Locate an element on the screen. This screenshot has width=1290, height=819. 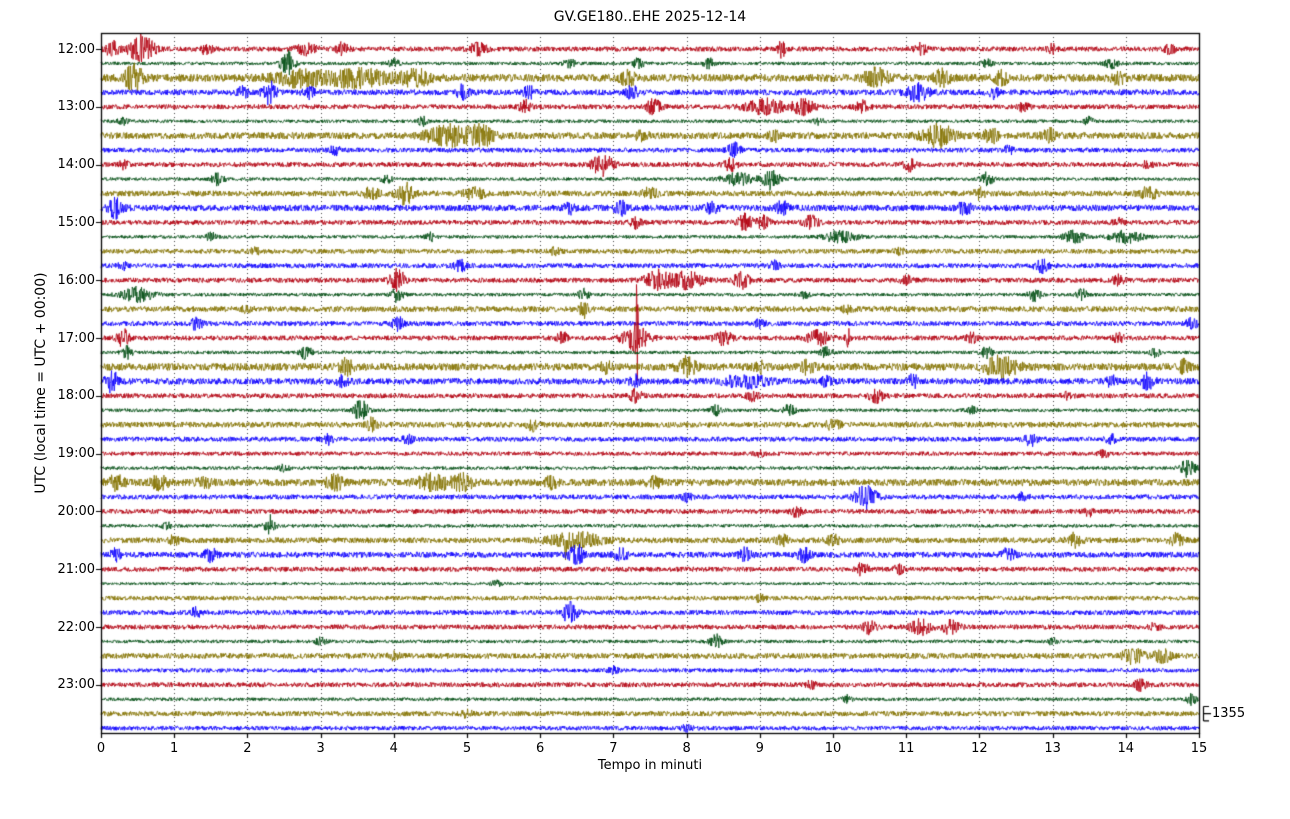
x-tick-label: 2 is located at coordinates (247, 748).